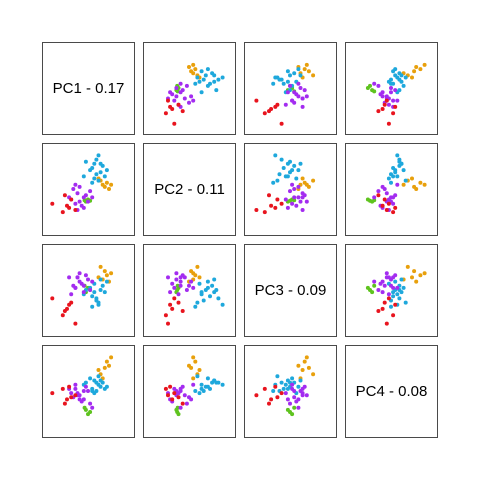  Describe the element at coordinates (391, 391) in the screenshot. I see `panel-pc4-pc4: PC4 - 0.08` at that location.